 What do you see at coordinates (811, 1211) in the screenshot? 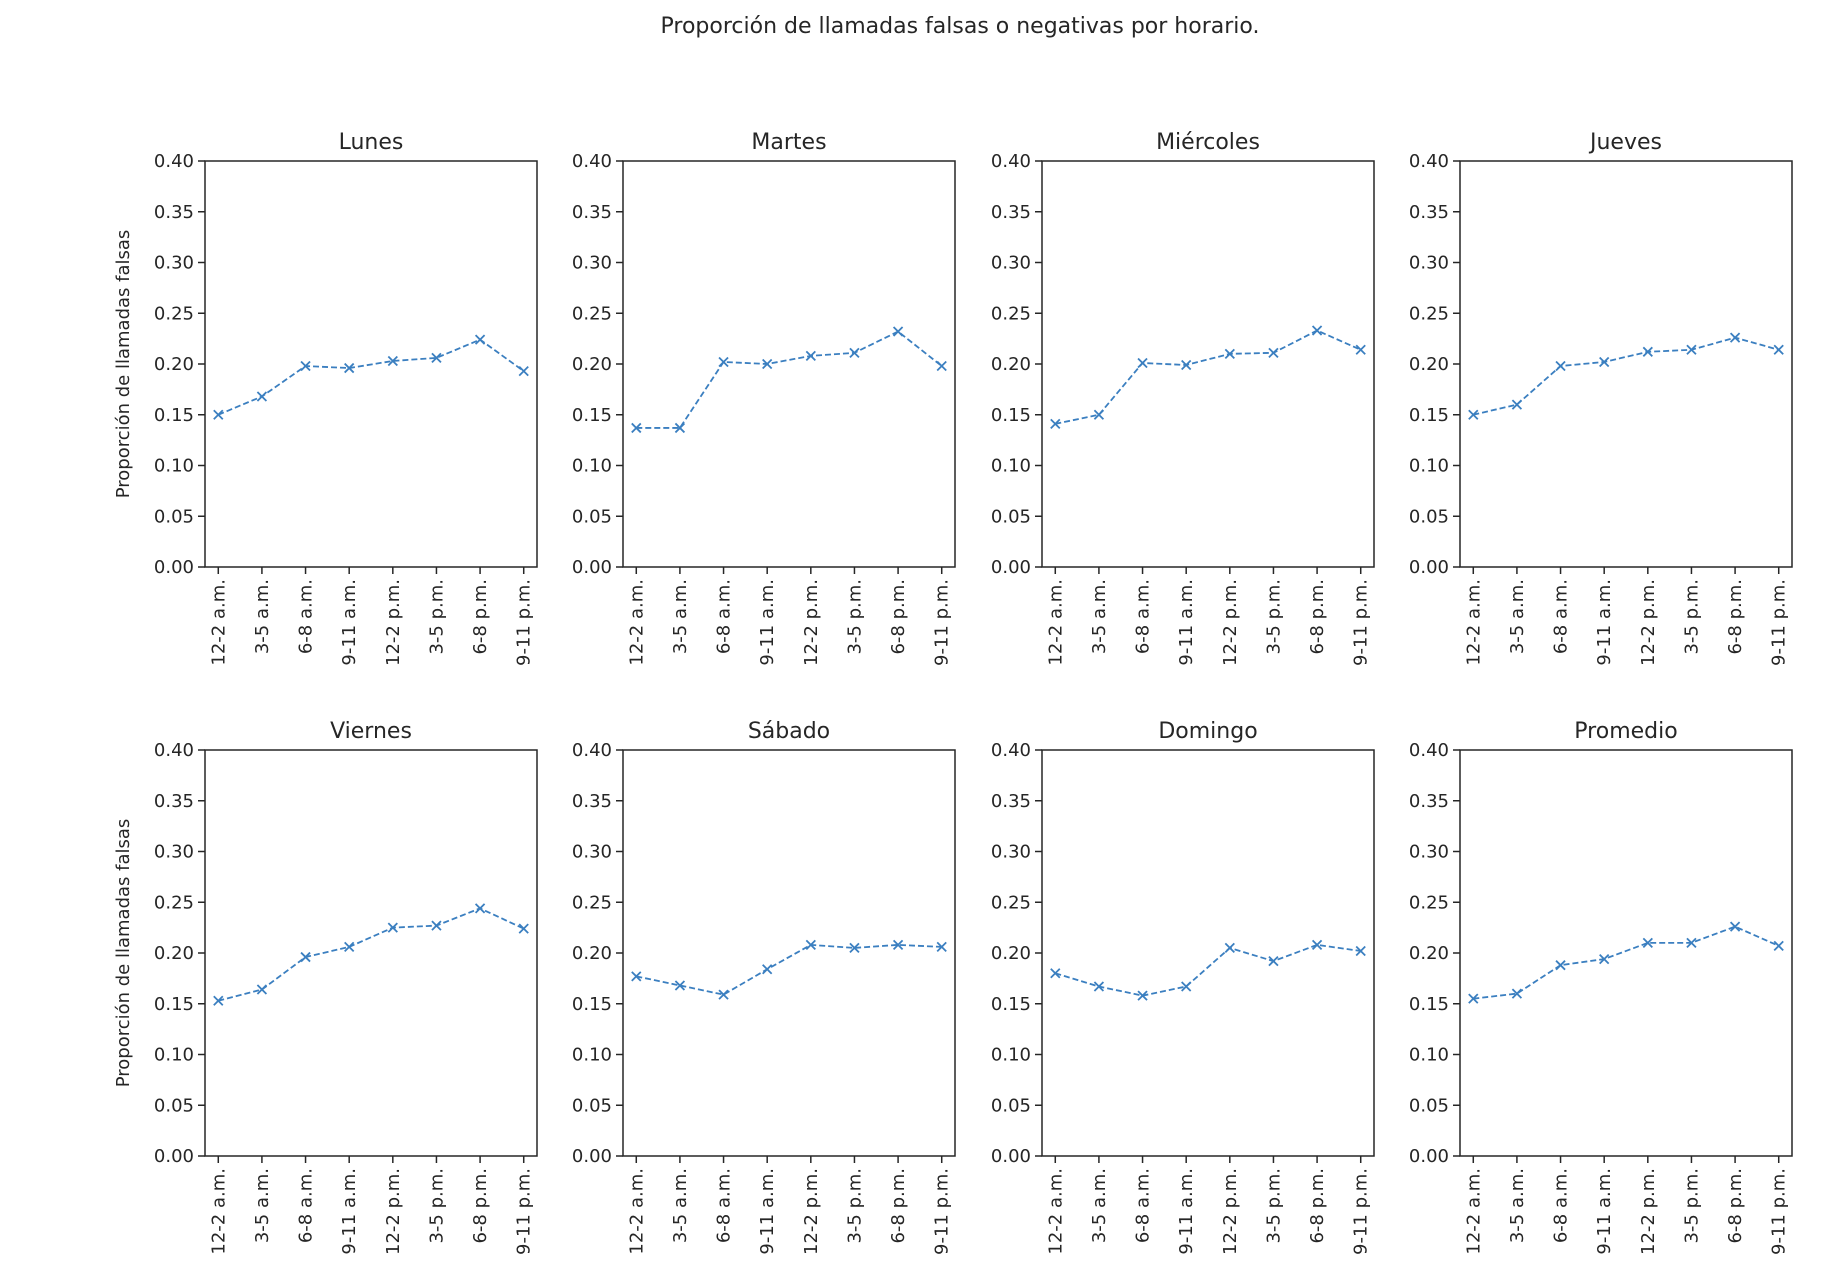
I see `x-tick-label: 12-2 p.m.` at bounding box center [811, 1211].